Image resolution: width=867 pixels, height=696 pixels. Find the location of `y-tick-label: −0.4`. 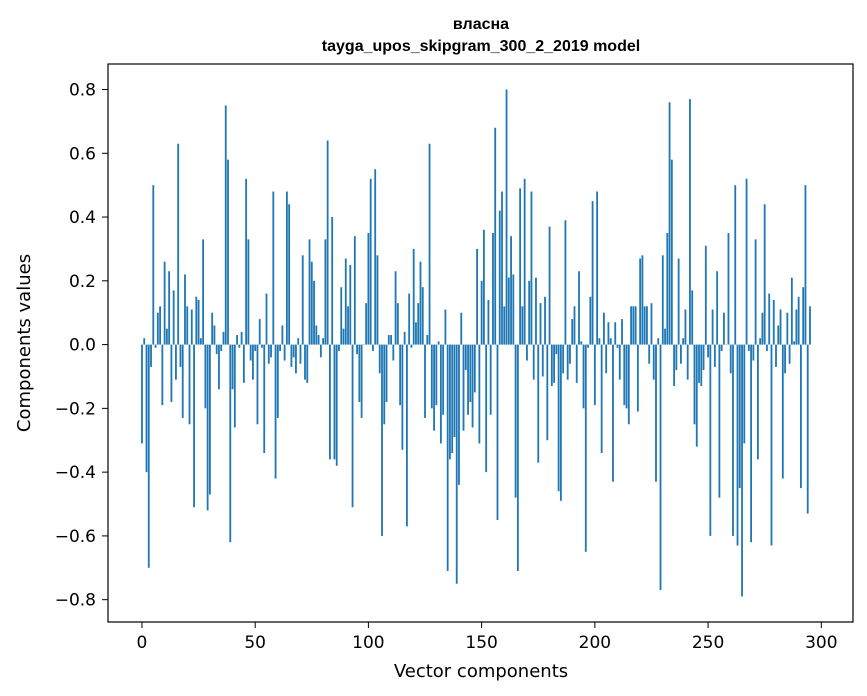

y-tick-label: −0.4 is located at coordinates (75, 473).